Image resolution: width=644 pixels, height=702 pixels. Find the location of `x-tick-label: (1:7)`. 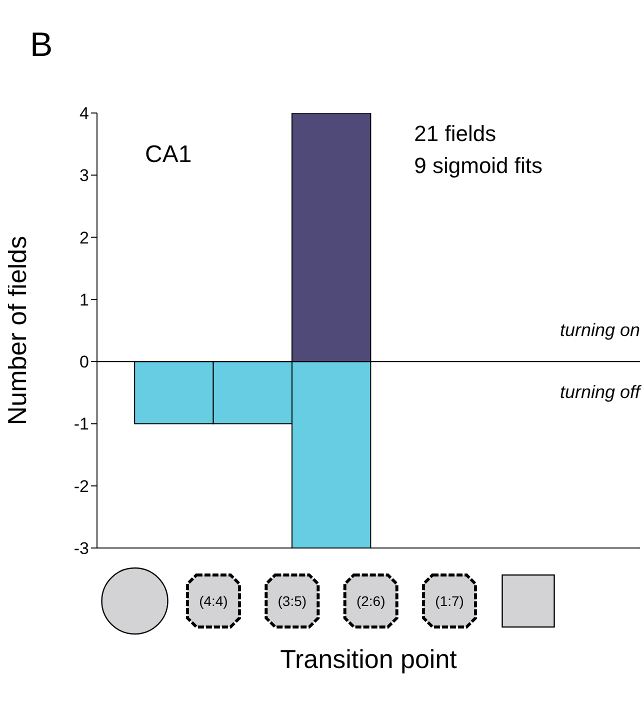

x-tick-label: (1:7) is located at coordinates (449, 601).